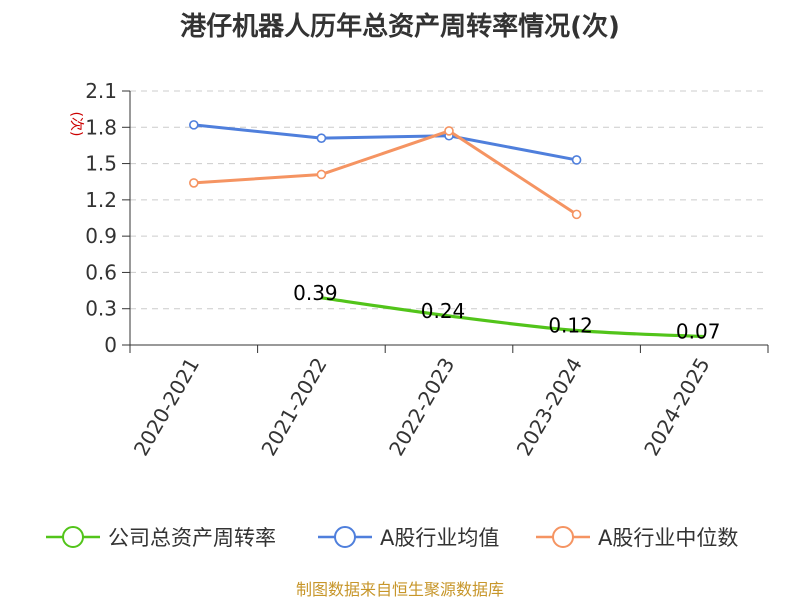 The width and height of the screenshot is (800, 600). Describe the element at coordinates (166, 407) in the screenshot. I see `x-tick-label: 2020-2021` at that location.